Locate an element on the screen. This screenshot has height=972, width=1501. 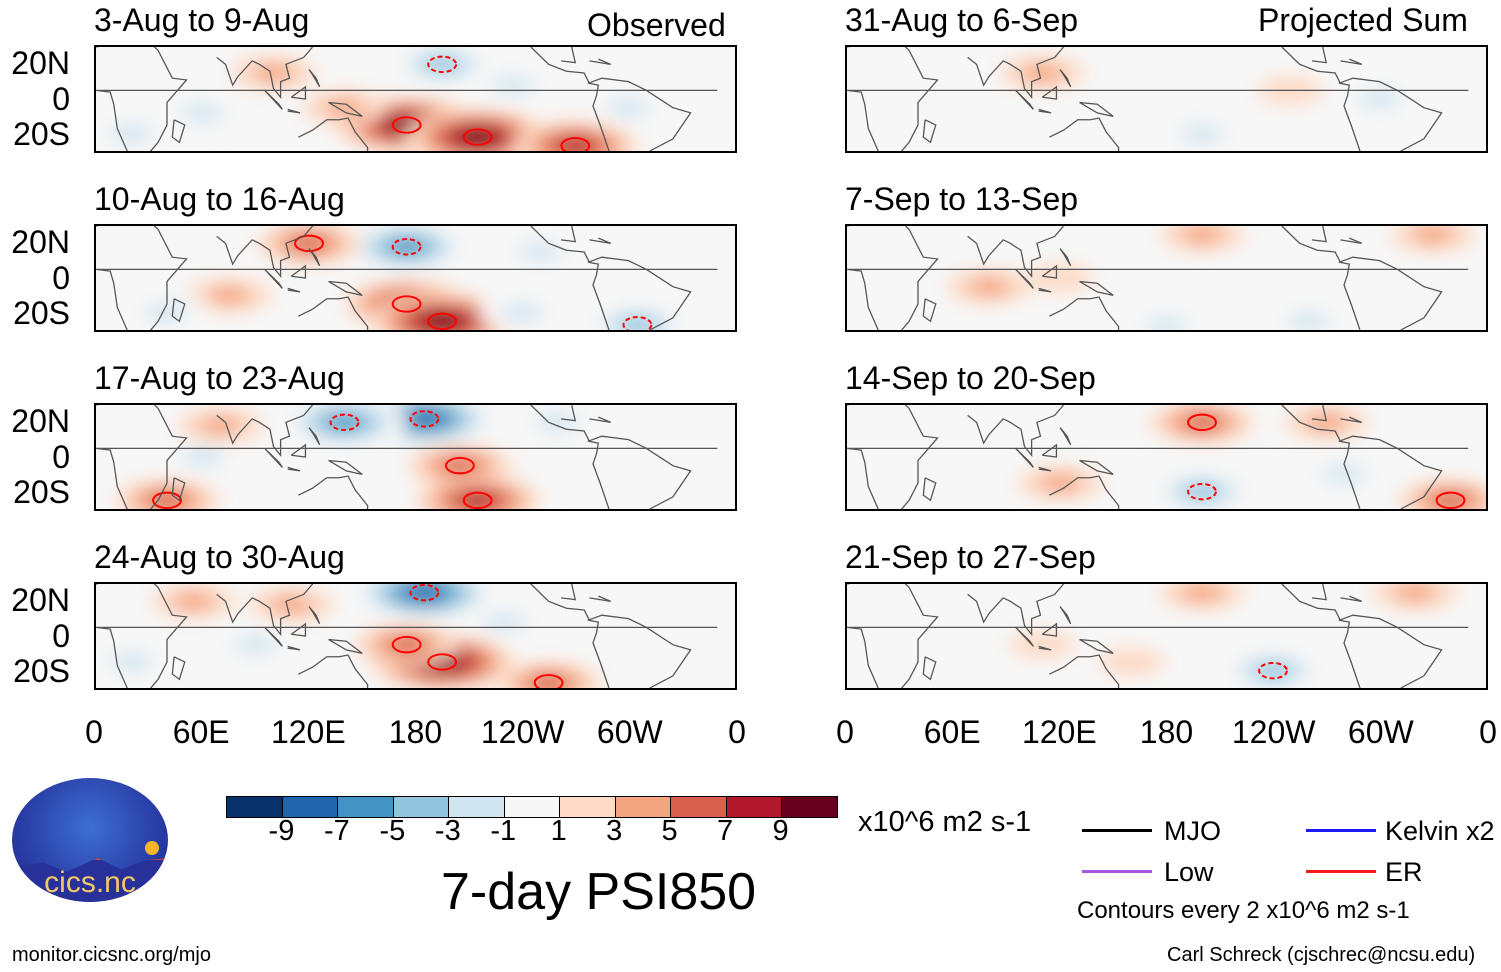
colorbar is located at coordinates (532, 807).